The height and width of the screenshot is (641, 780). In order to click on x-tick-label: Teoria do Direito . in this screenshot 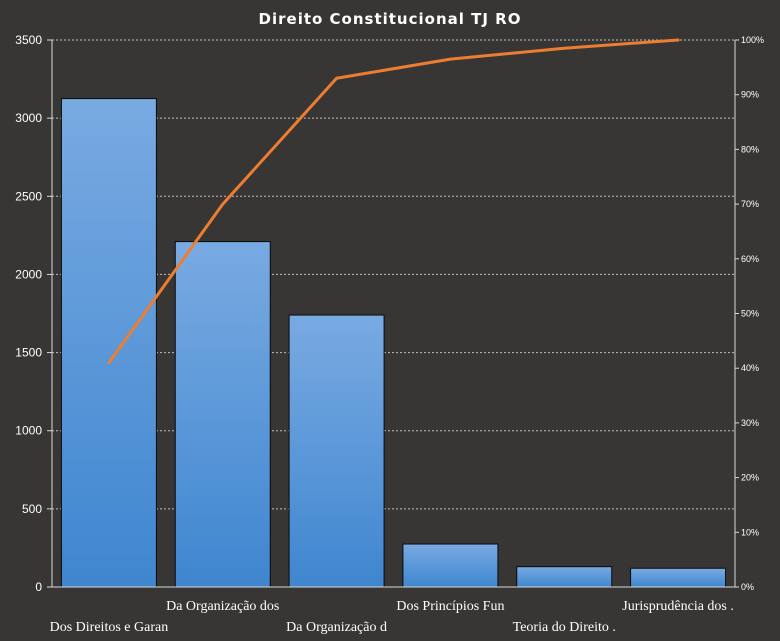, I will do `click(564, 627)`.